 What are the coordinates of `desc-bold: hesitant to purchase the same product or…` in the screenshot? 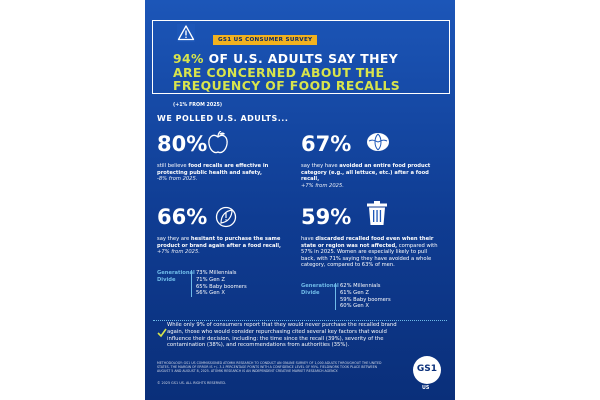 It's located at (219, 242).